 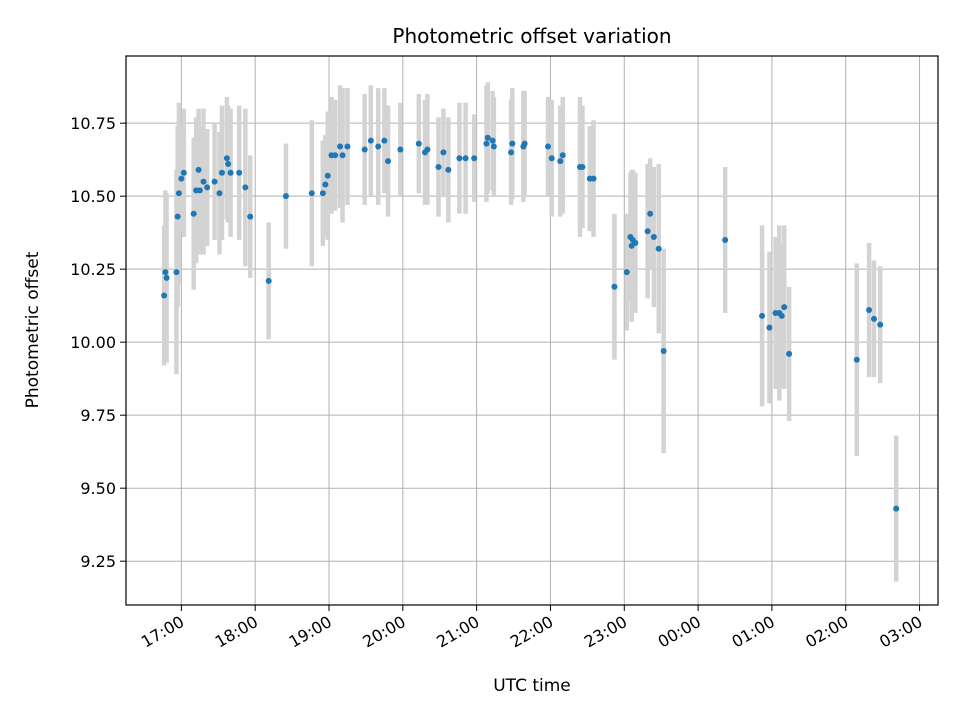 What do you see at coordinates (236, 632) in the screenshot?
I see `x-tick-label: 18:00` at bounding box center [236, 632].